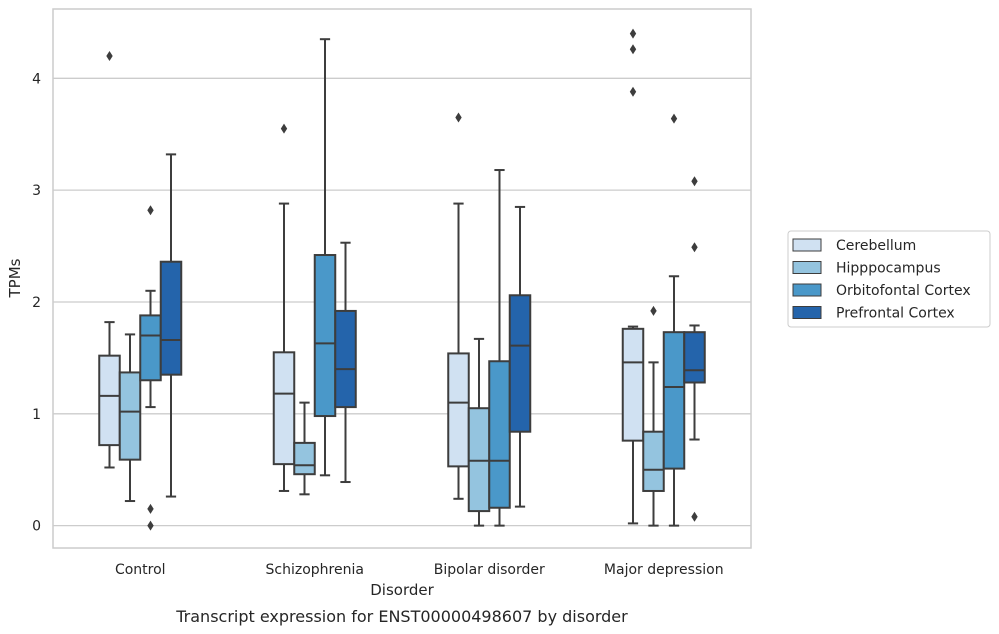 This screenshot has width=999, height=634. I want to click on y-tick-label: 3, so click(36, 191).